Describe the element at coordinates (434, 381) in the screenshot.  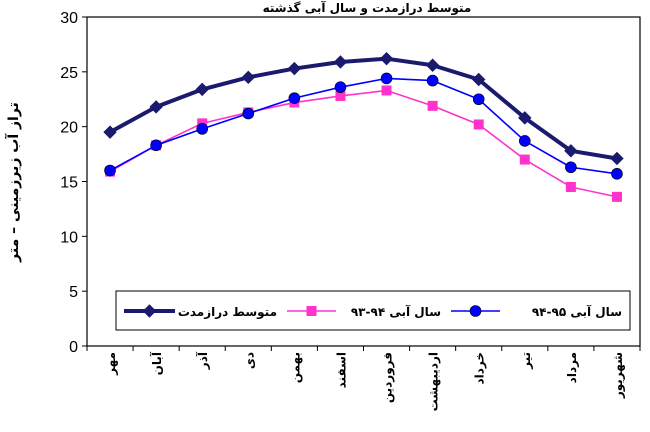
I see `x-tick-label: اردیبهشت` at that location.